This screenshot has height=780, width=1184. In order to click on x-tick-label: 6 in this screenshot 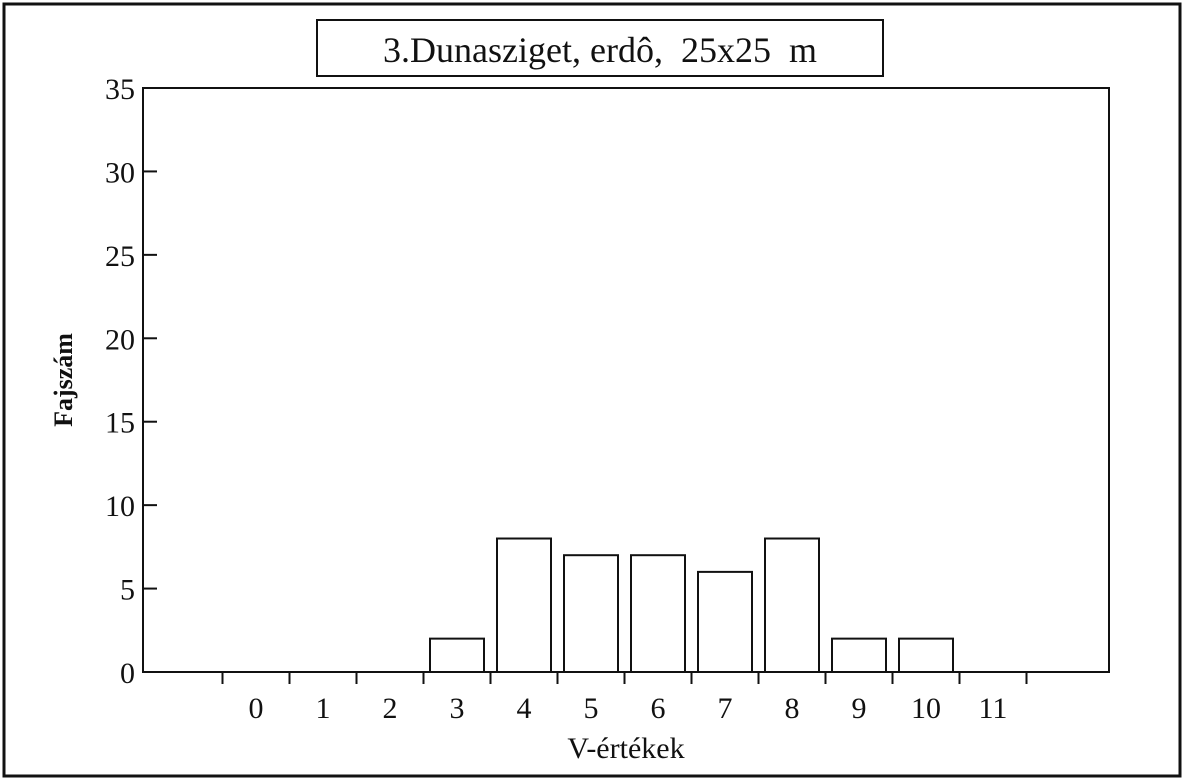, I will do `click(658, 708)`.